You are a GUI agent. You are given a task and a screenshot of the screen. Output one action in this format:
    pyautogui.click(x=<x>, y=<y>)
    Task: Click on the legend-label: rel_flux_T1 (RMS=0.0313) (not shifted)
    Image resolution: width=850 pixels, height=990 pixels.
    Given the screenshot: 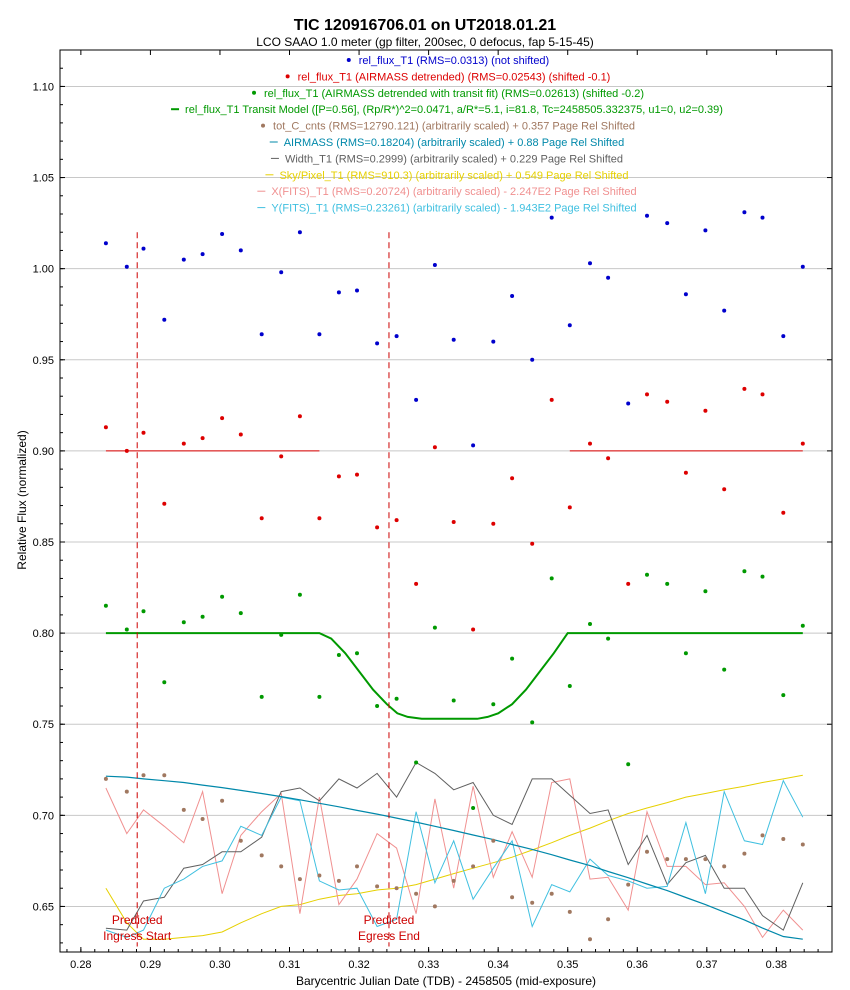 What is the action you would take?
    pyautogui.click(x=454, y=61)
    